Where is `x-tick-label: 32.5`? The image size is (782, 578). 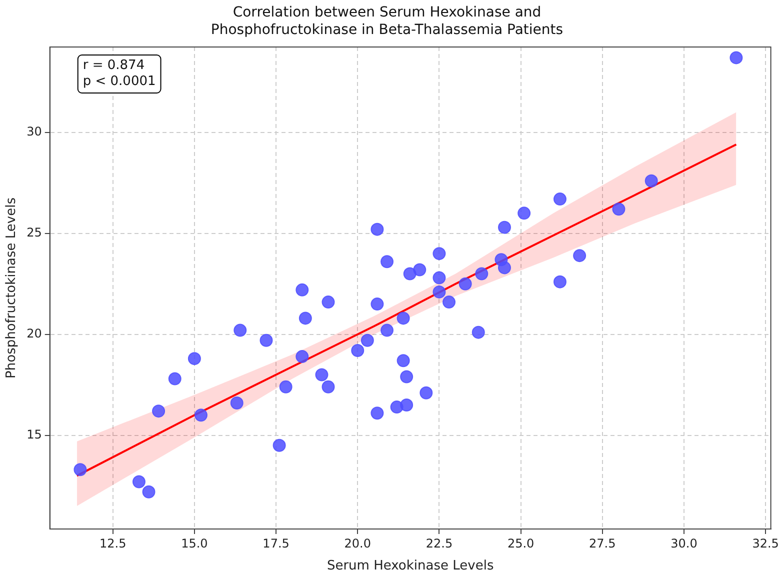
x-tick-label: 32.5 is located at coordinates (765, 543).